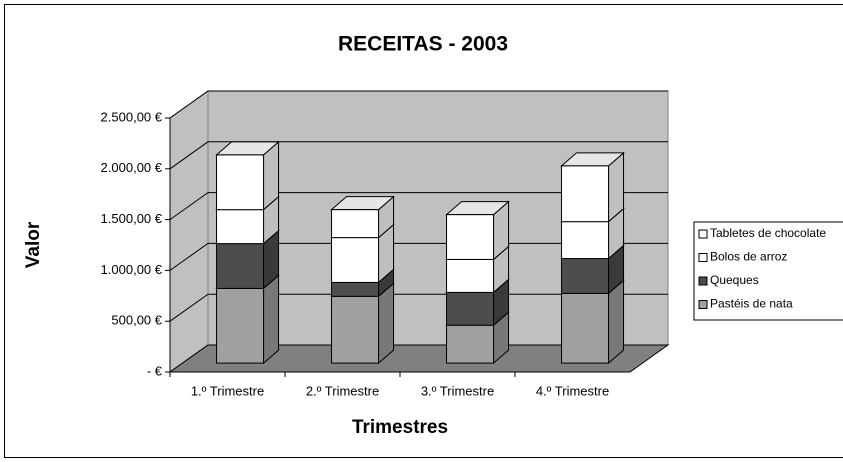 The width and height of the screenshot is (843, 462). What do you see at coordinates (132, 269) in the screenshot?
I see `y-tick-label: 1.000,00 €` at bounding box center [132, 269].